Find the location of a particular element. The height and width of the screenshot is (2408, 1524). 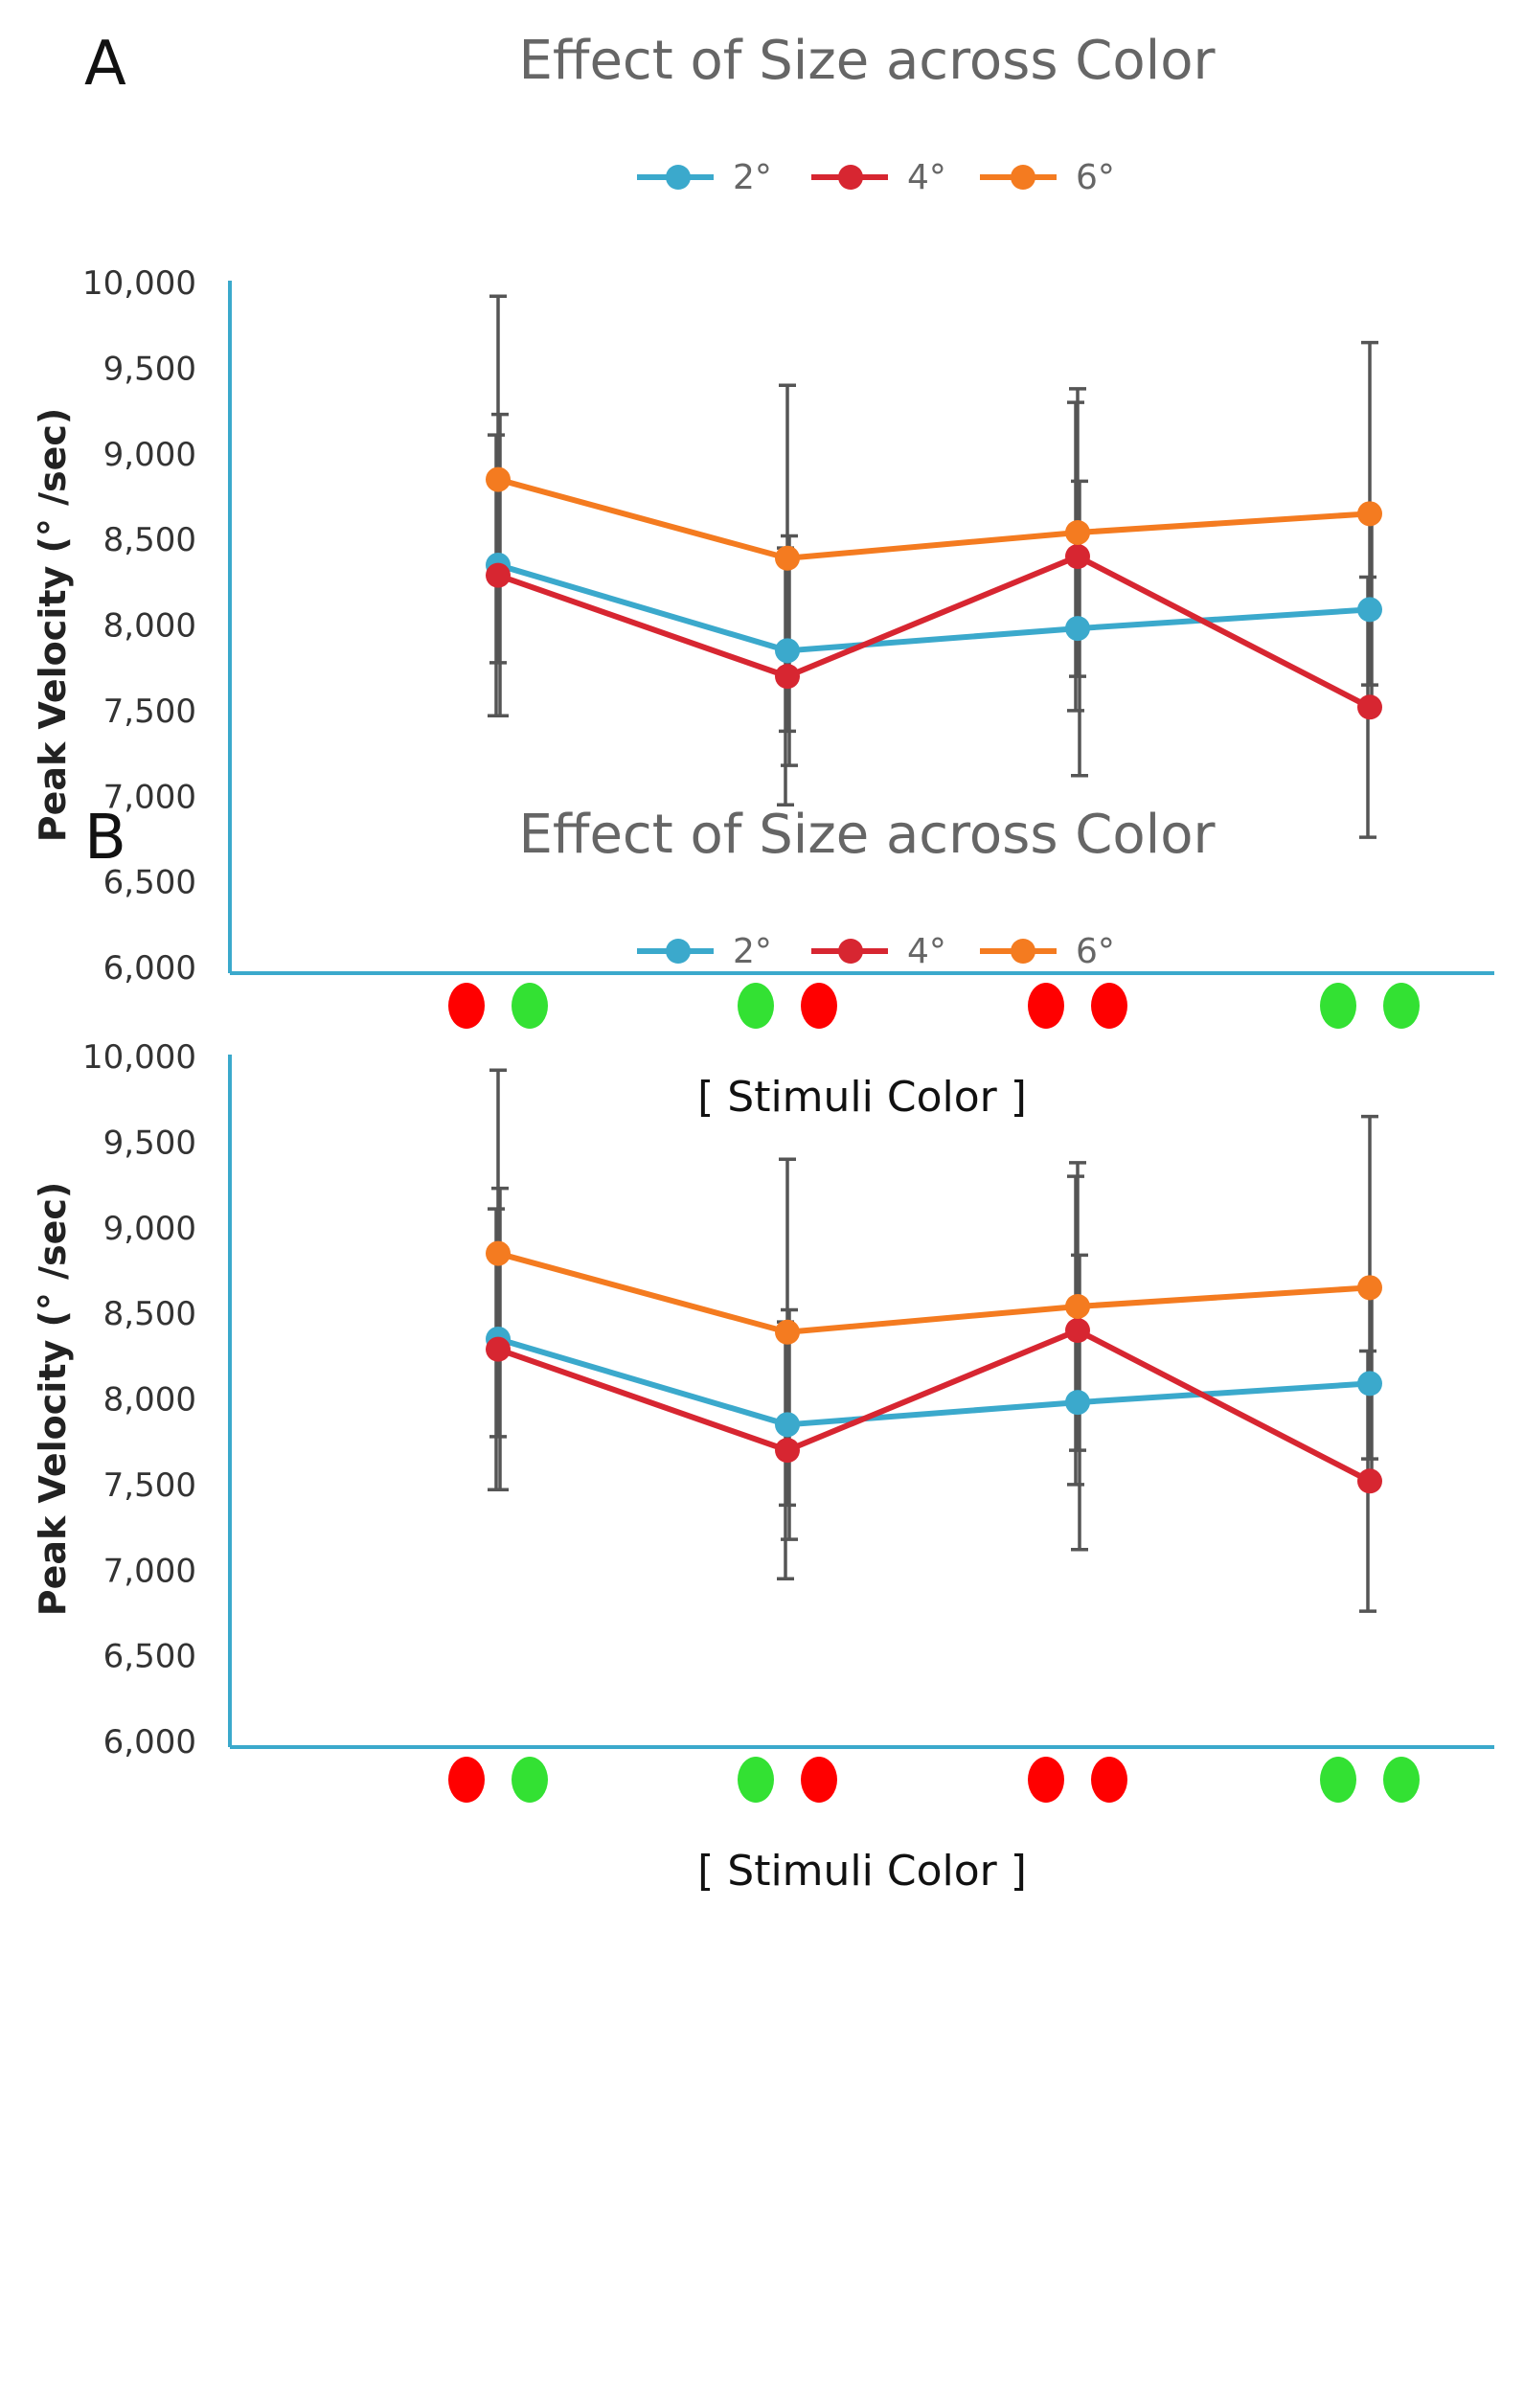

panel-label: B is located at coordinates (105, 838).